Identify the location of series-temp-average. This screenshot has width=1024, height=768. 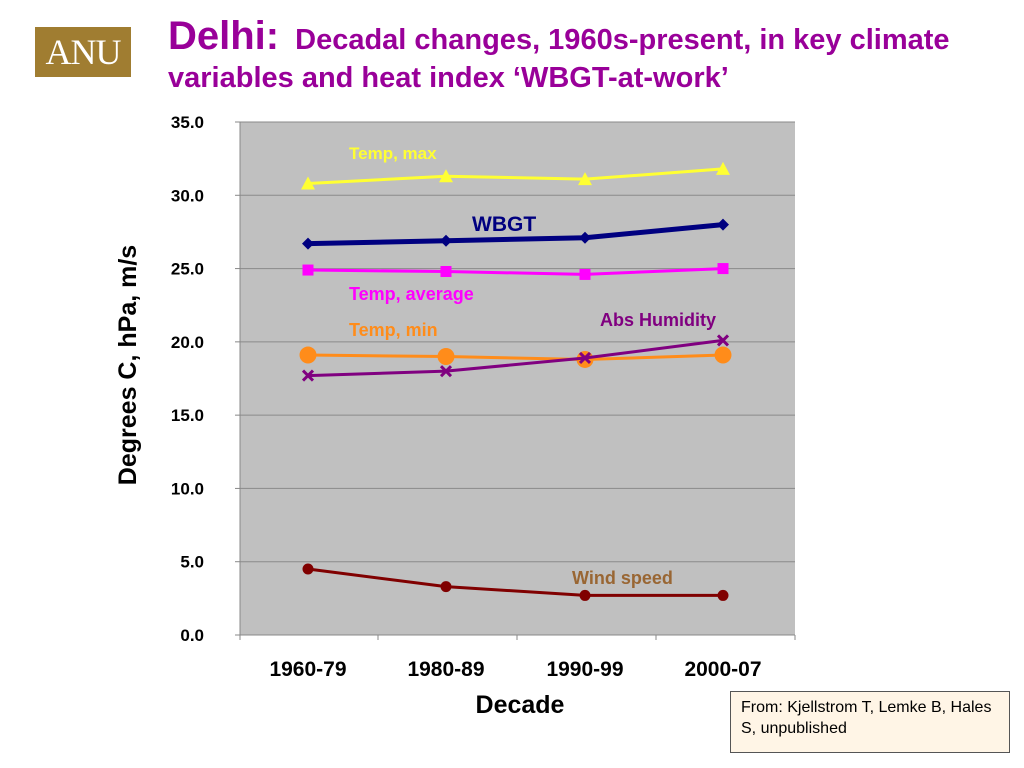
(515, 271).